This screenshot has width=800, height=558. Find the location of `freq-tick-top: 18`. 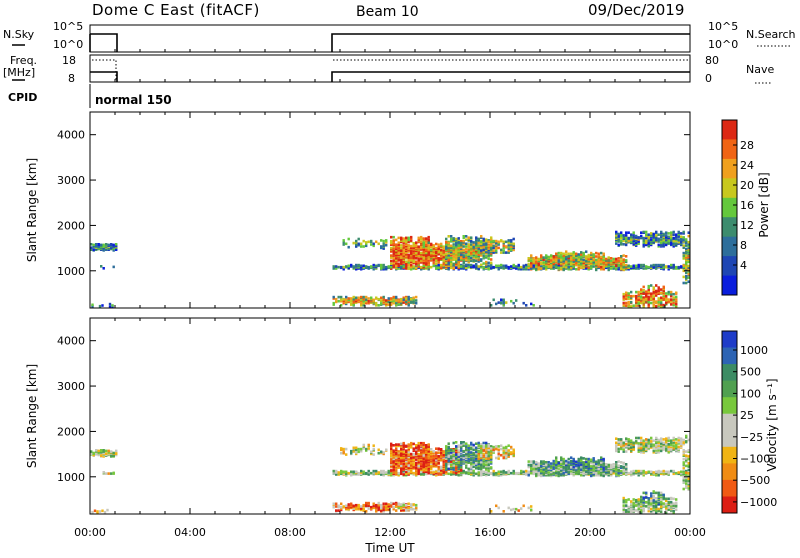

freq-tick-top: 18 is located at coordinates (69, 60).